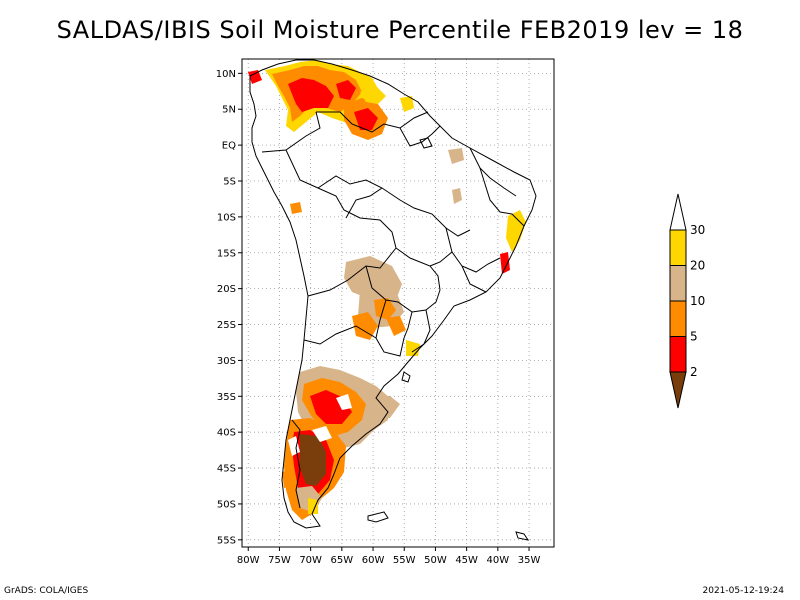 Image resolution: width=800 pixels, height=600 pixels. What do you see at coordinates (226, 325) in the screenshot?
I see `lat-tick-label: 25S` at bounding box center [226, 325].